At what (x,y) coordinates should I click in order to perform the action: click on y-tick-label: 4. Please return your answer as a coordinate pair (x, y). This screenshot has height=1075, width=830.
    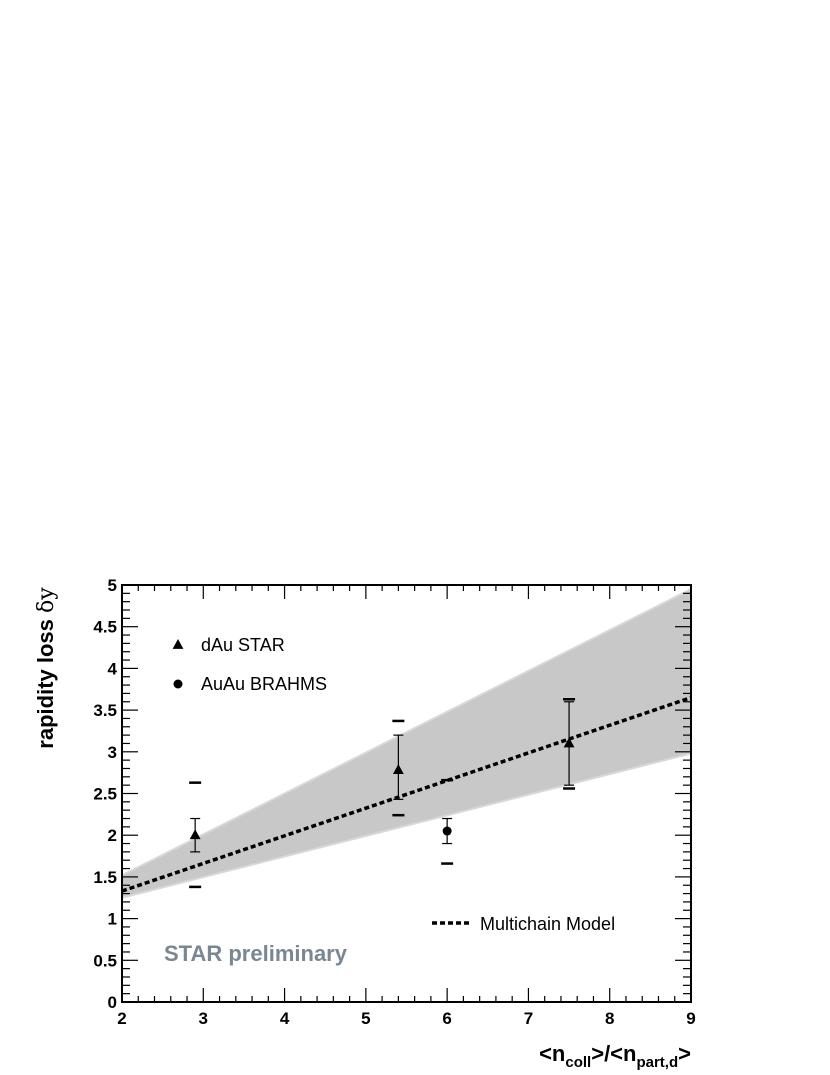
    Looking at the image, I should click on (113, 668).